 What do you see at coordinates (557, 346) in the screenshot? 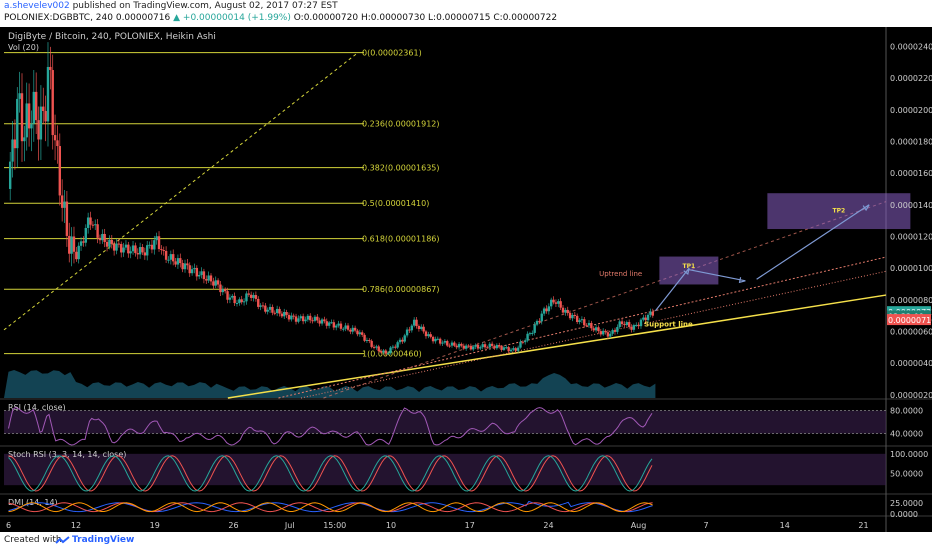
I see `support-line` at bounding box center [557, 346].